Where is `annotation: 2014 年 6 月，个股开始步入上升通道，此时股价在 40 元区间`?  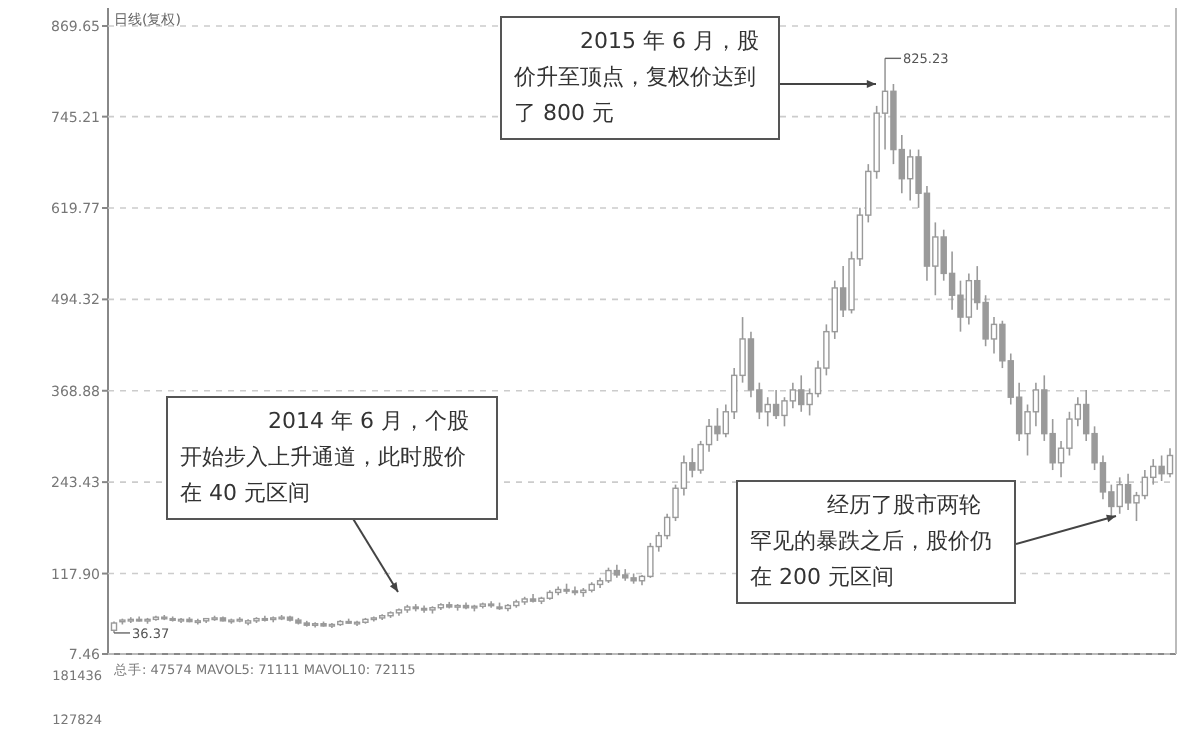 annotation: 2014 年 6 月，个股开始步入上升通道，此时股价在 40 元区间 is located at coordinates (332, 458).